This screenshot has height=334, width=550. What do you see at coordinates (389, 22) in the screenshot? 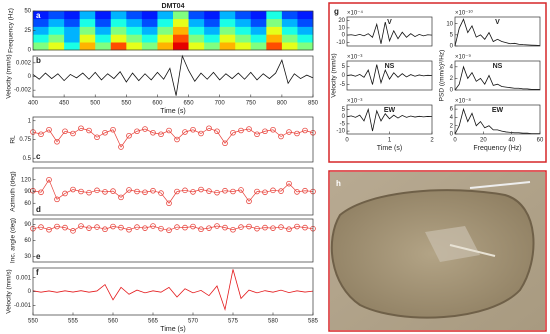
I see `chart-title: V` at bounding box center [389, 22].